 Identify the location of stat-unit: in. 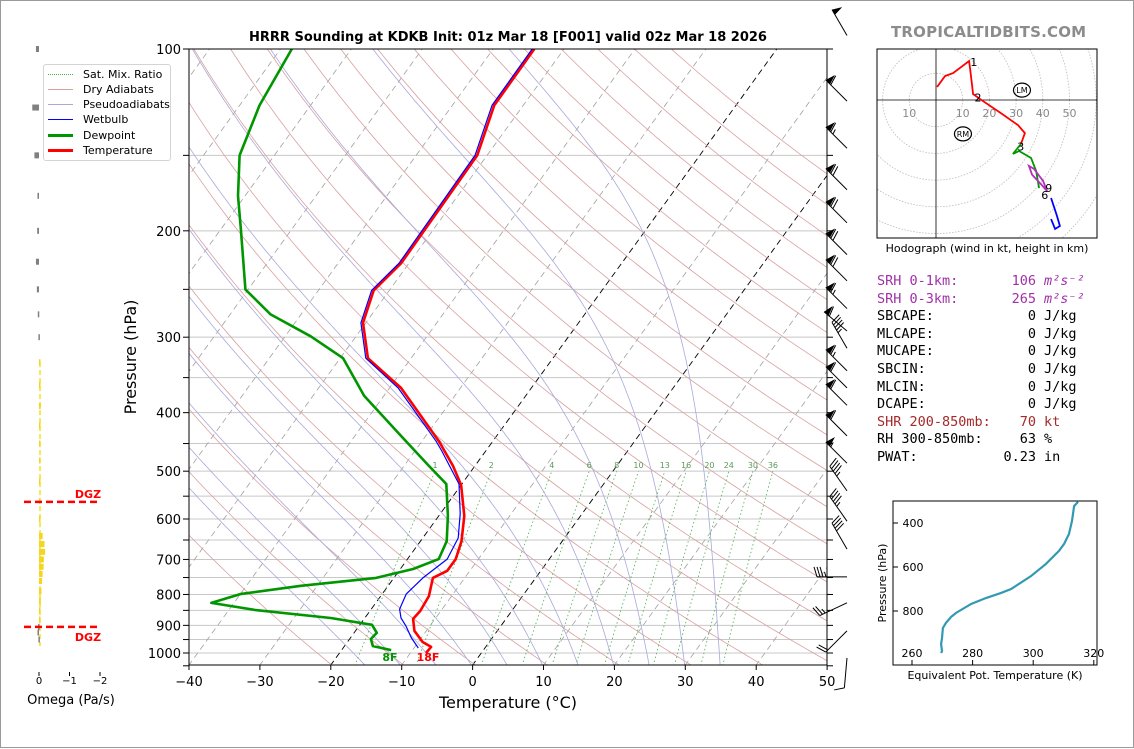
(1052, 457).